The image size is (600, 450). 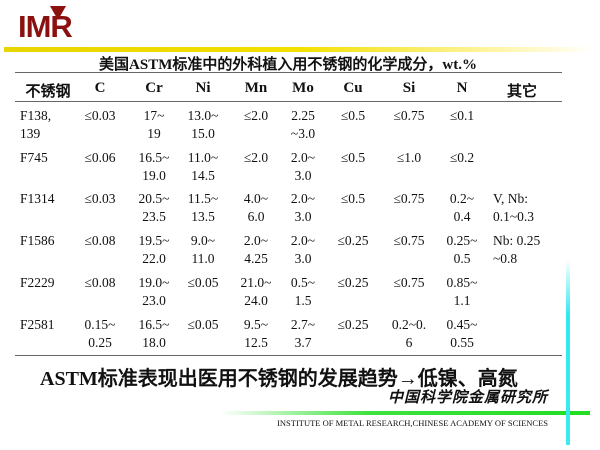 I want to click on table-cell: 4.0~ 6.0, so click(x=256, y=207).